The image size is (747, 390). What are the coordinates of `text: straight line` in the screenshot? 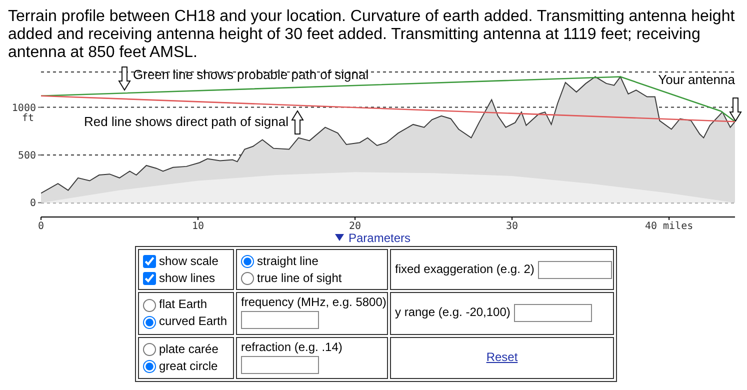 It's located at (287, 261).